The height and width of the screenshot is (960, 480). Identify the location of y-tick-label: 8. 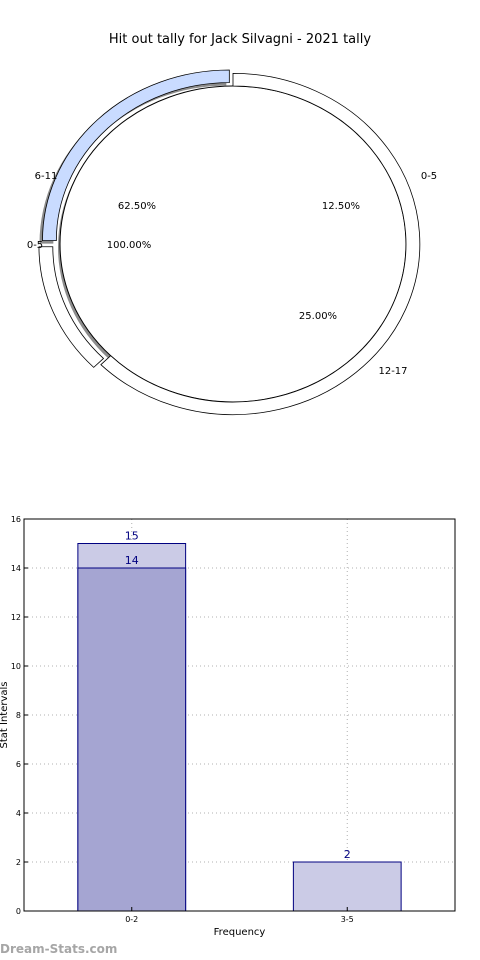
(18, 715).